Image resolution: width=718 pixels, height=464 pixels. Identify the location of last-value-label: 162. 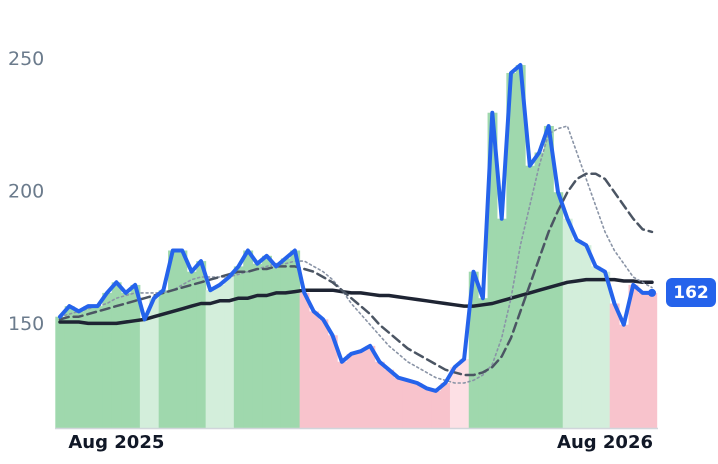
(691, 293).